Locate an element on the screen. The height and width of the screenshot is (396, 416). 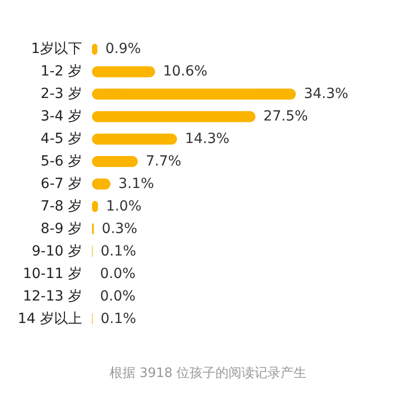
y-tick-label: 2-3 岁 is located at coordinates (61, 94).